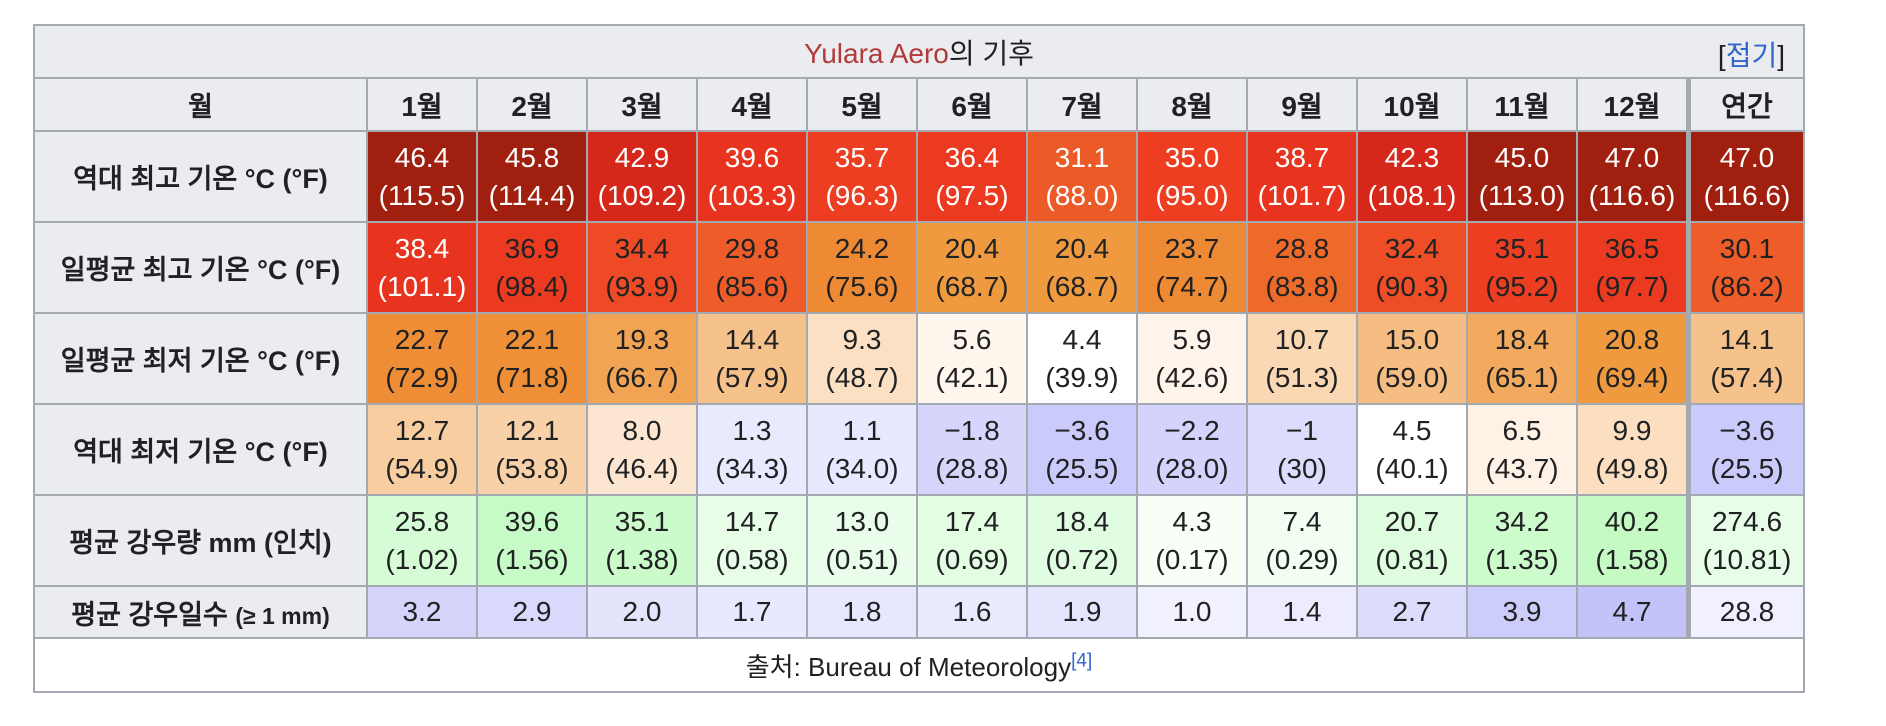 The width and height of the screenshot is (1886, 726). I want to click on cell-converted-value: (101.1), so click(422, 286).